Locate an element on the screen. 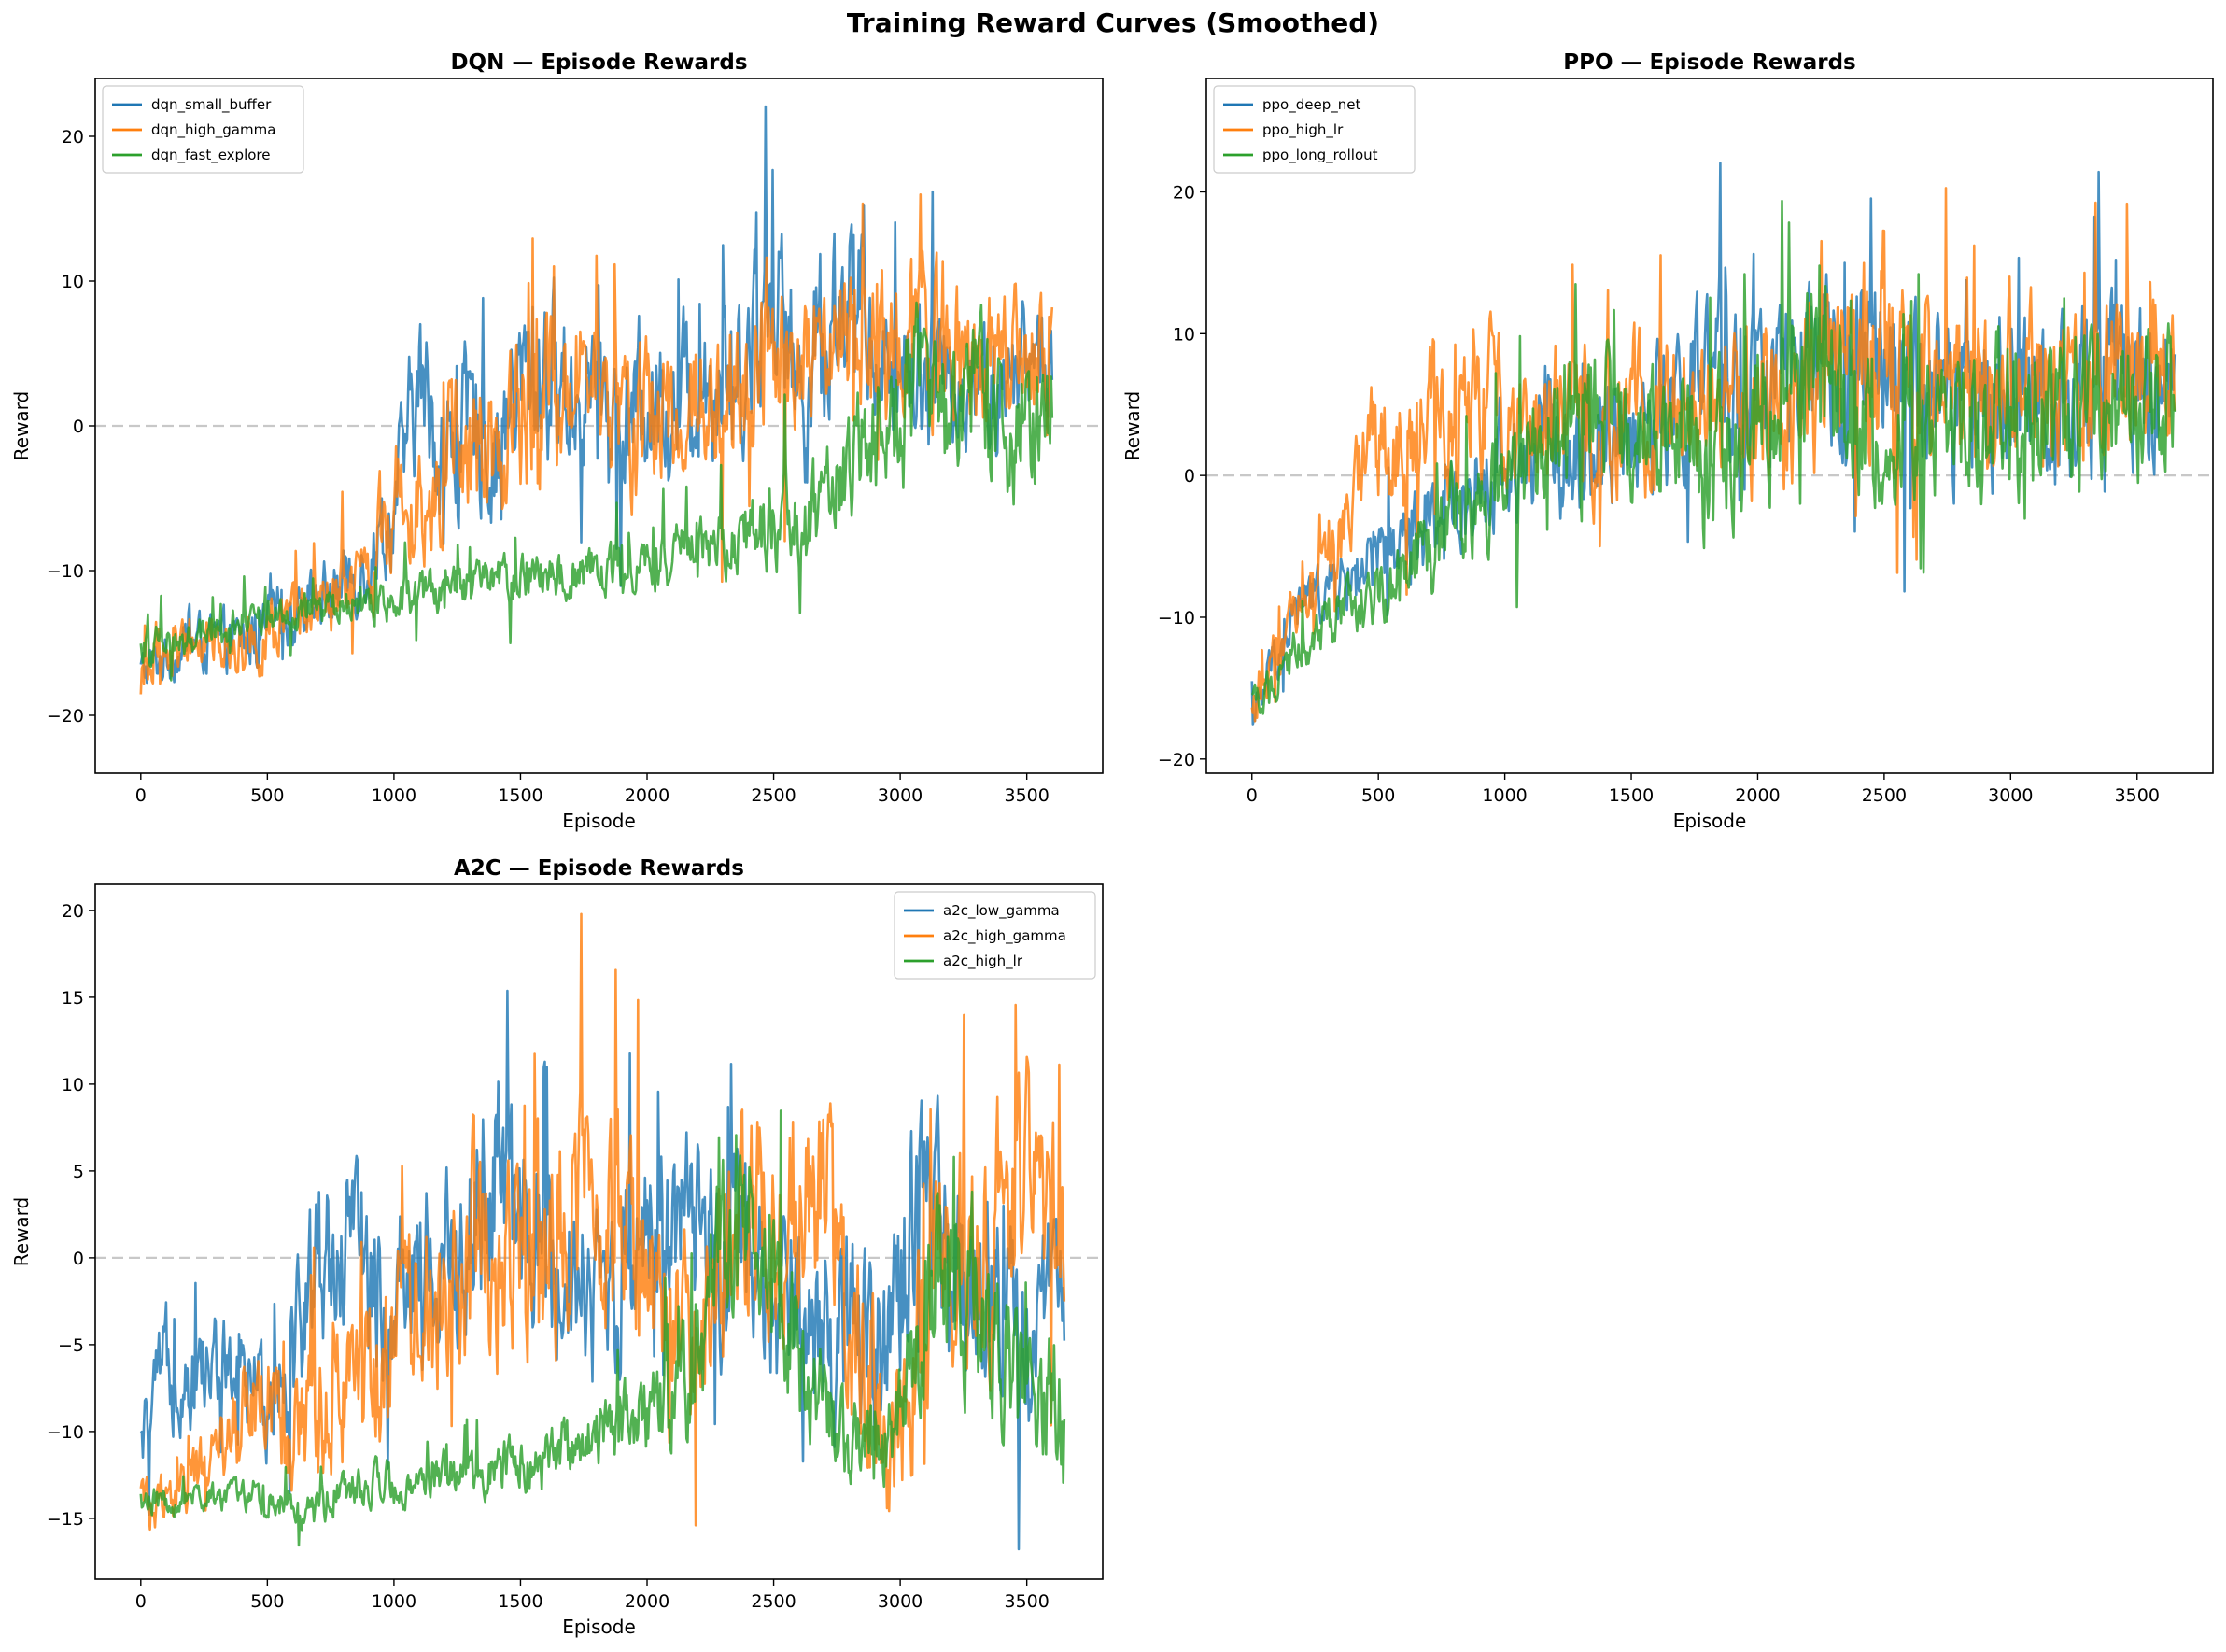 The width and height of the screenshot is (2226, 1652). legend-label: a2c_high_lr is located at coordinates (983, 961).